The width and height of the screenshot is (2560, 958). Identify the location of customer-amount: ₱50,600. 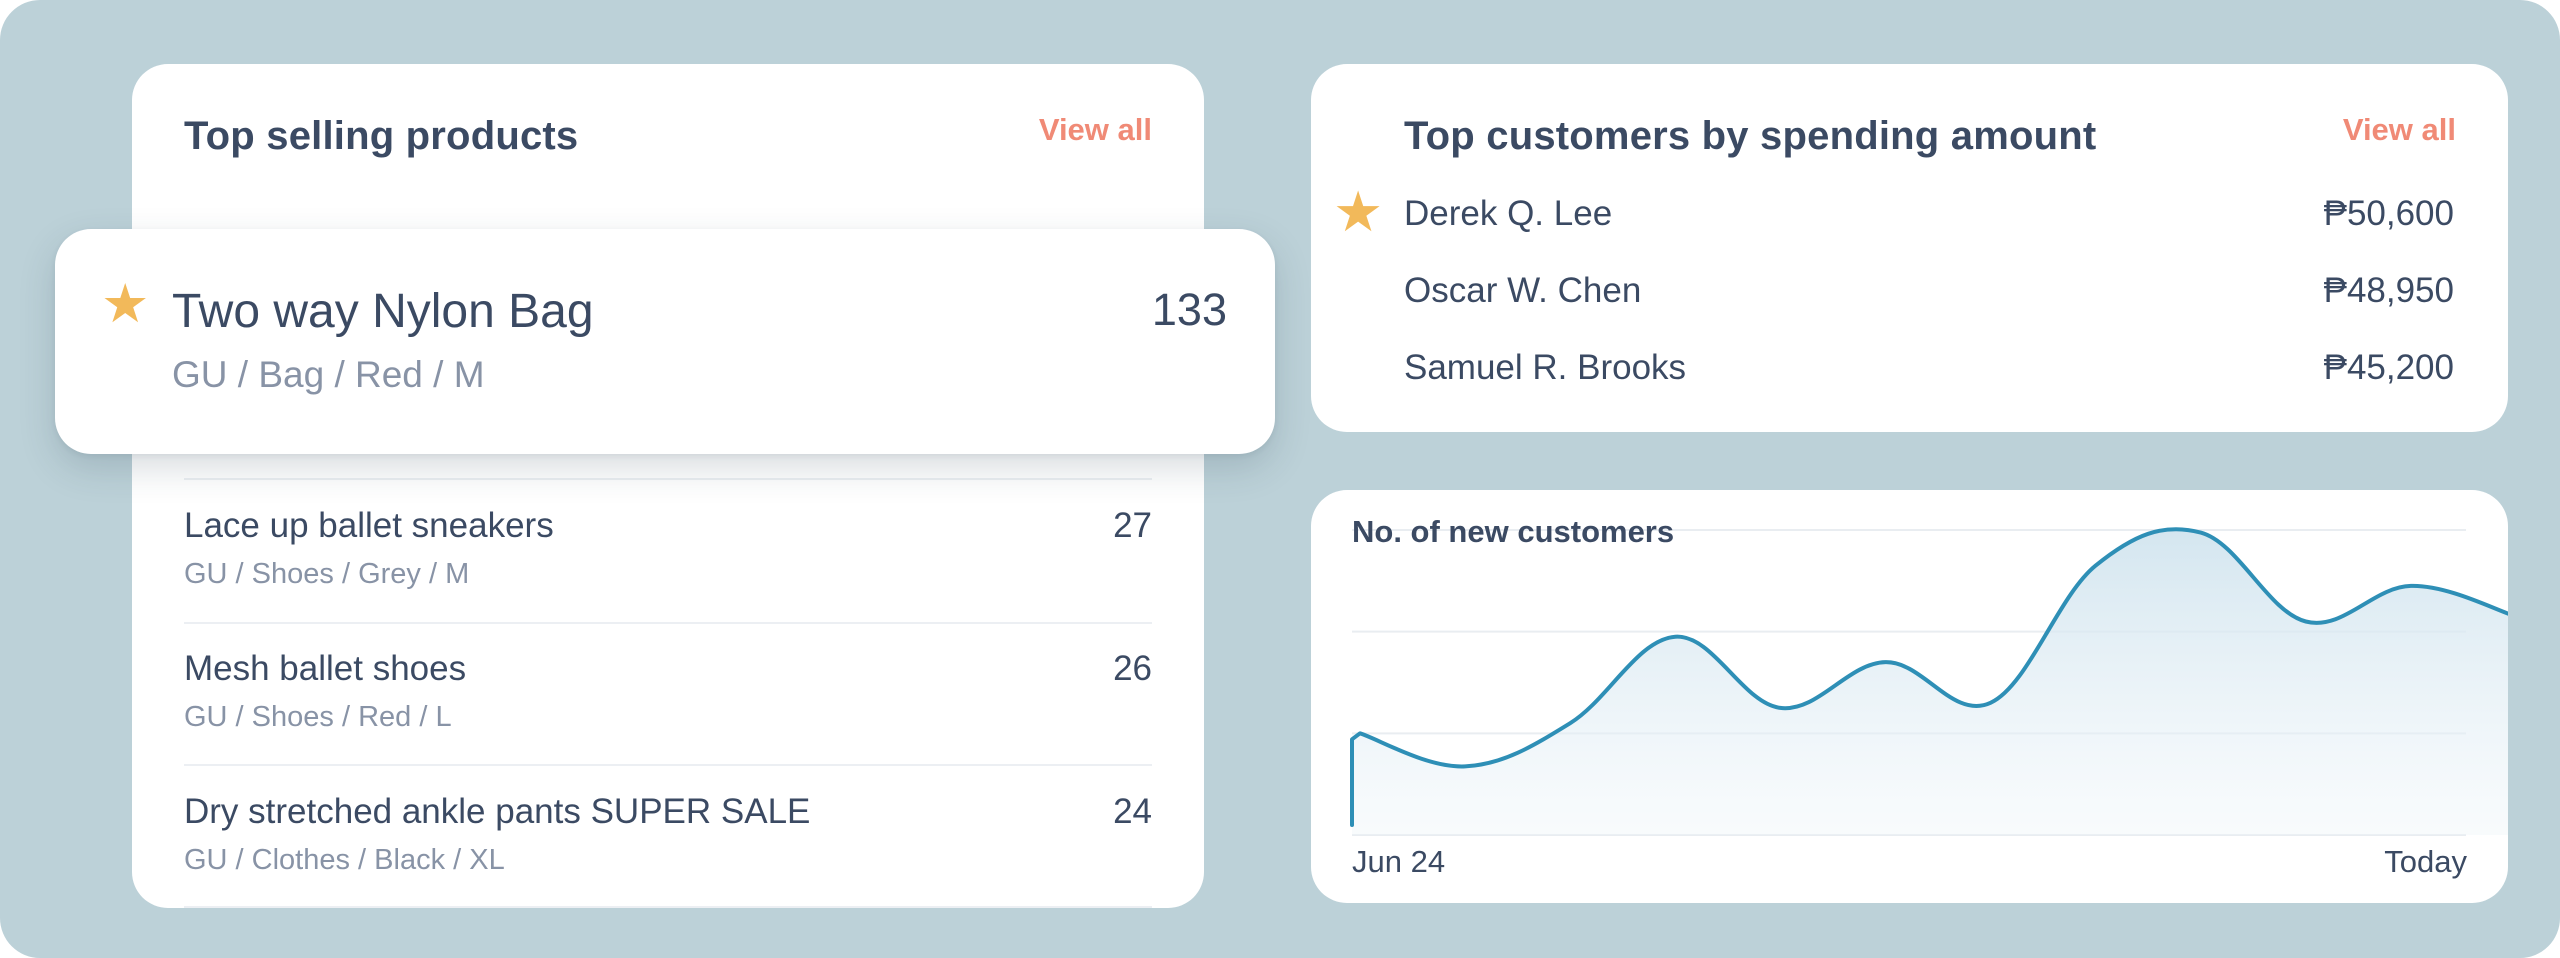
(2388, 213).